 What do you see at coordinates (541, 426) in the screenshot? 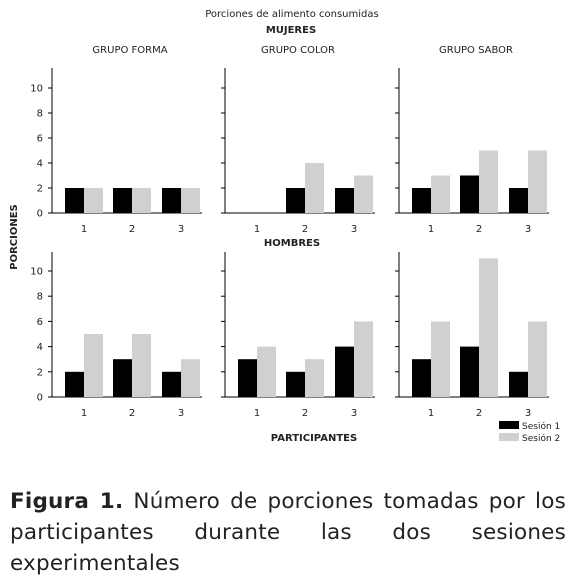
I see `legend-label: Sesión 1` at bounding box center [541, 426].